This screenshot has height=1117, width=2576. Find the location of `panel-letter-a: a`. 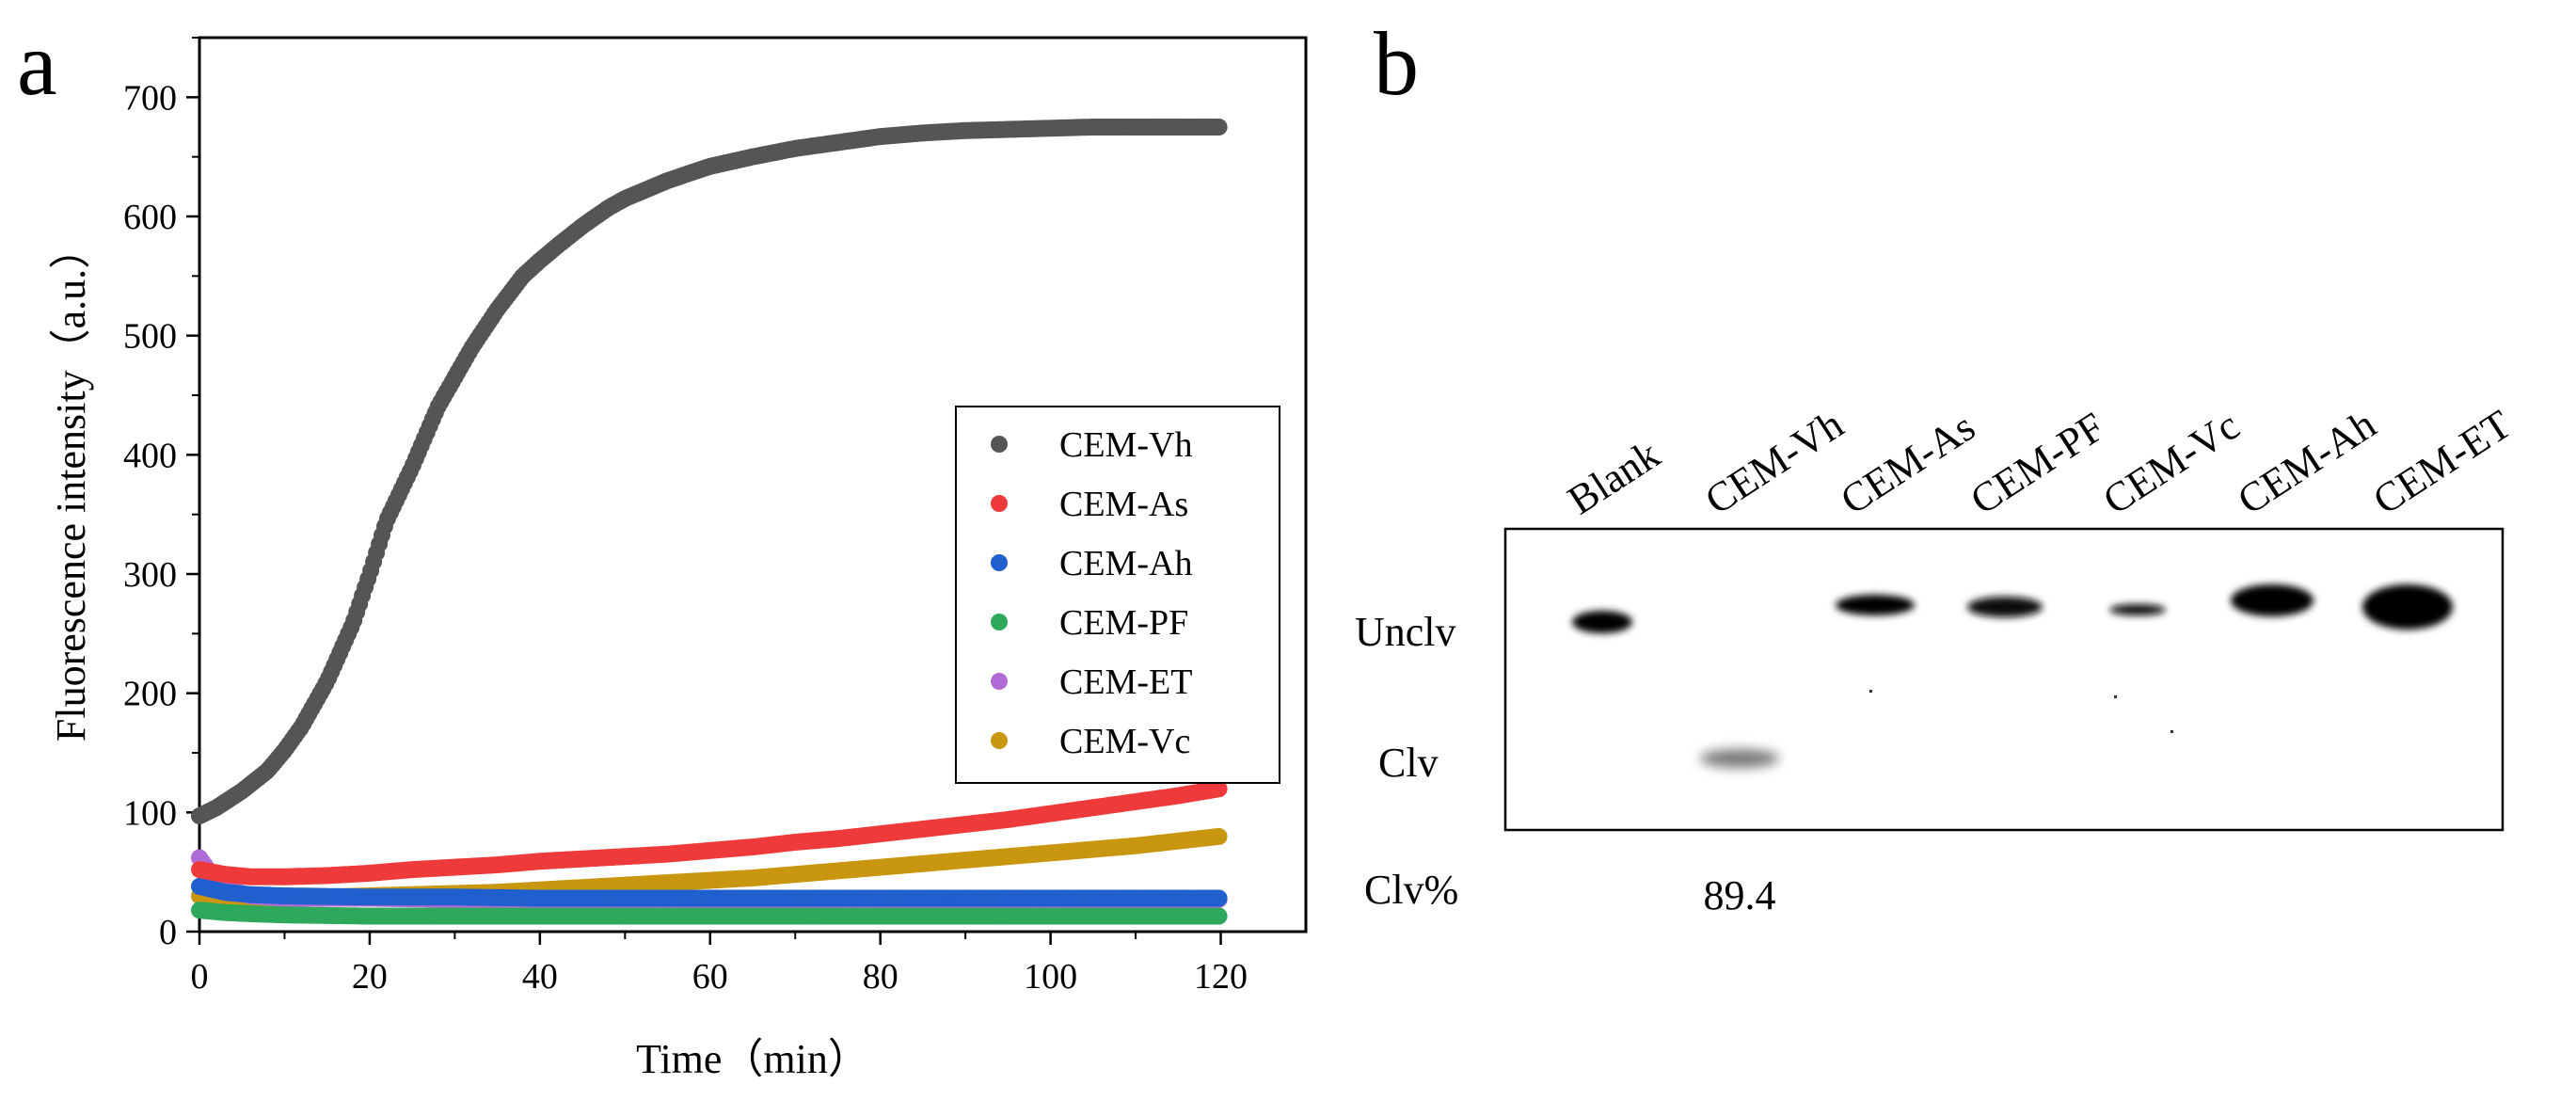

panel-letter-a: a is located at coordinates (37, 63).